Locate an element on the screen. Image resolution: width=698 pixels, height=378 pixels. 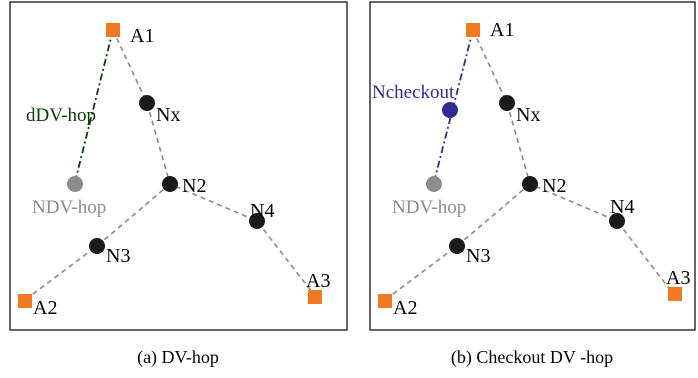
label-n4-b: N4 is located at coordinates (622, 207).